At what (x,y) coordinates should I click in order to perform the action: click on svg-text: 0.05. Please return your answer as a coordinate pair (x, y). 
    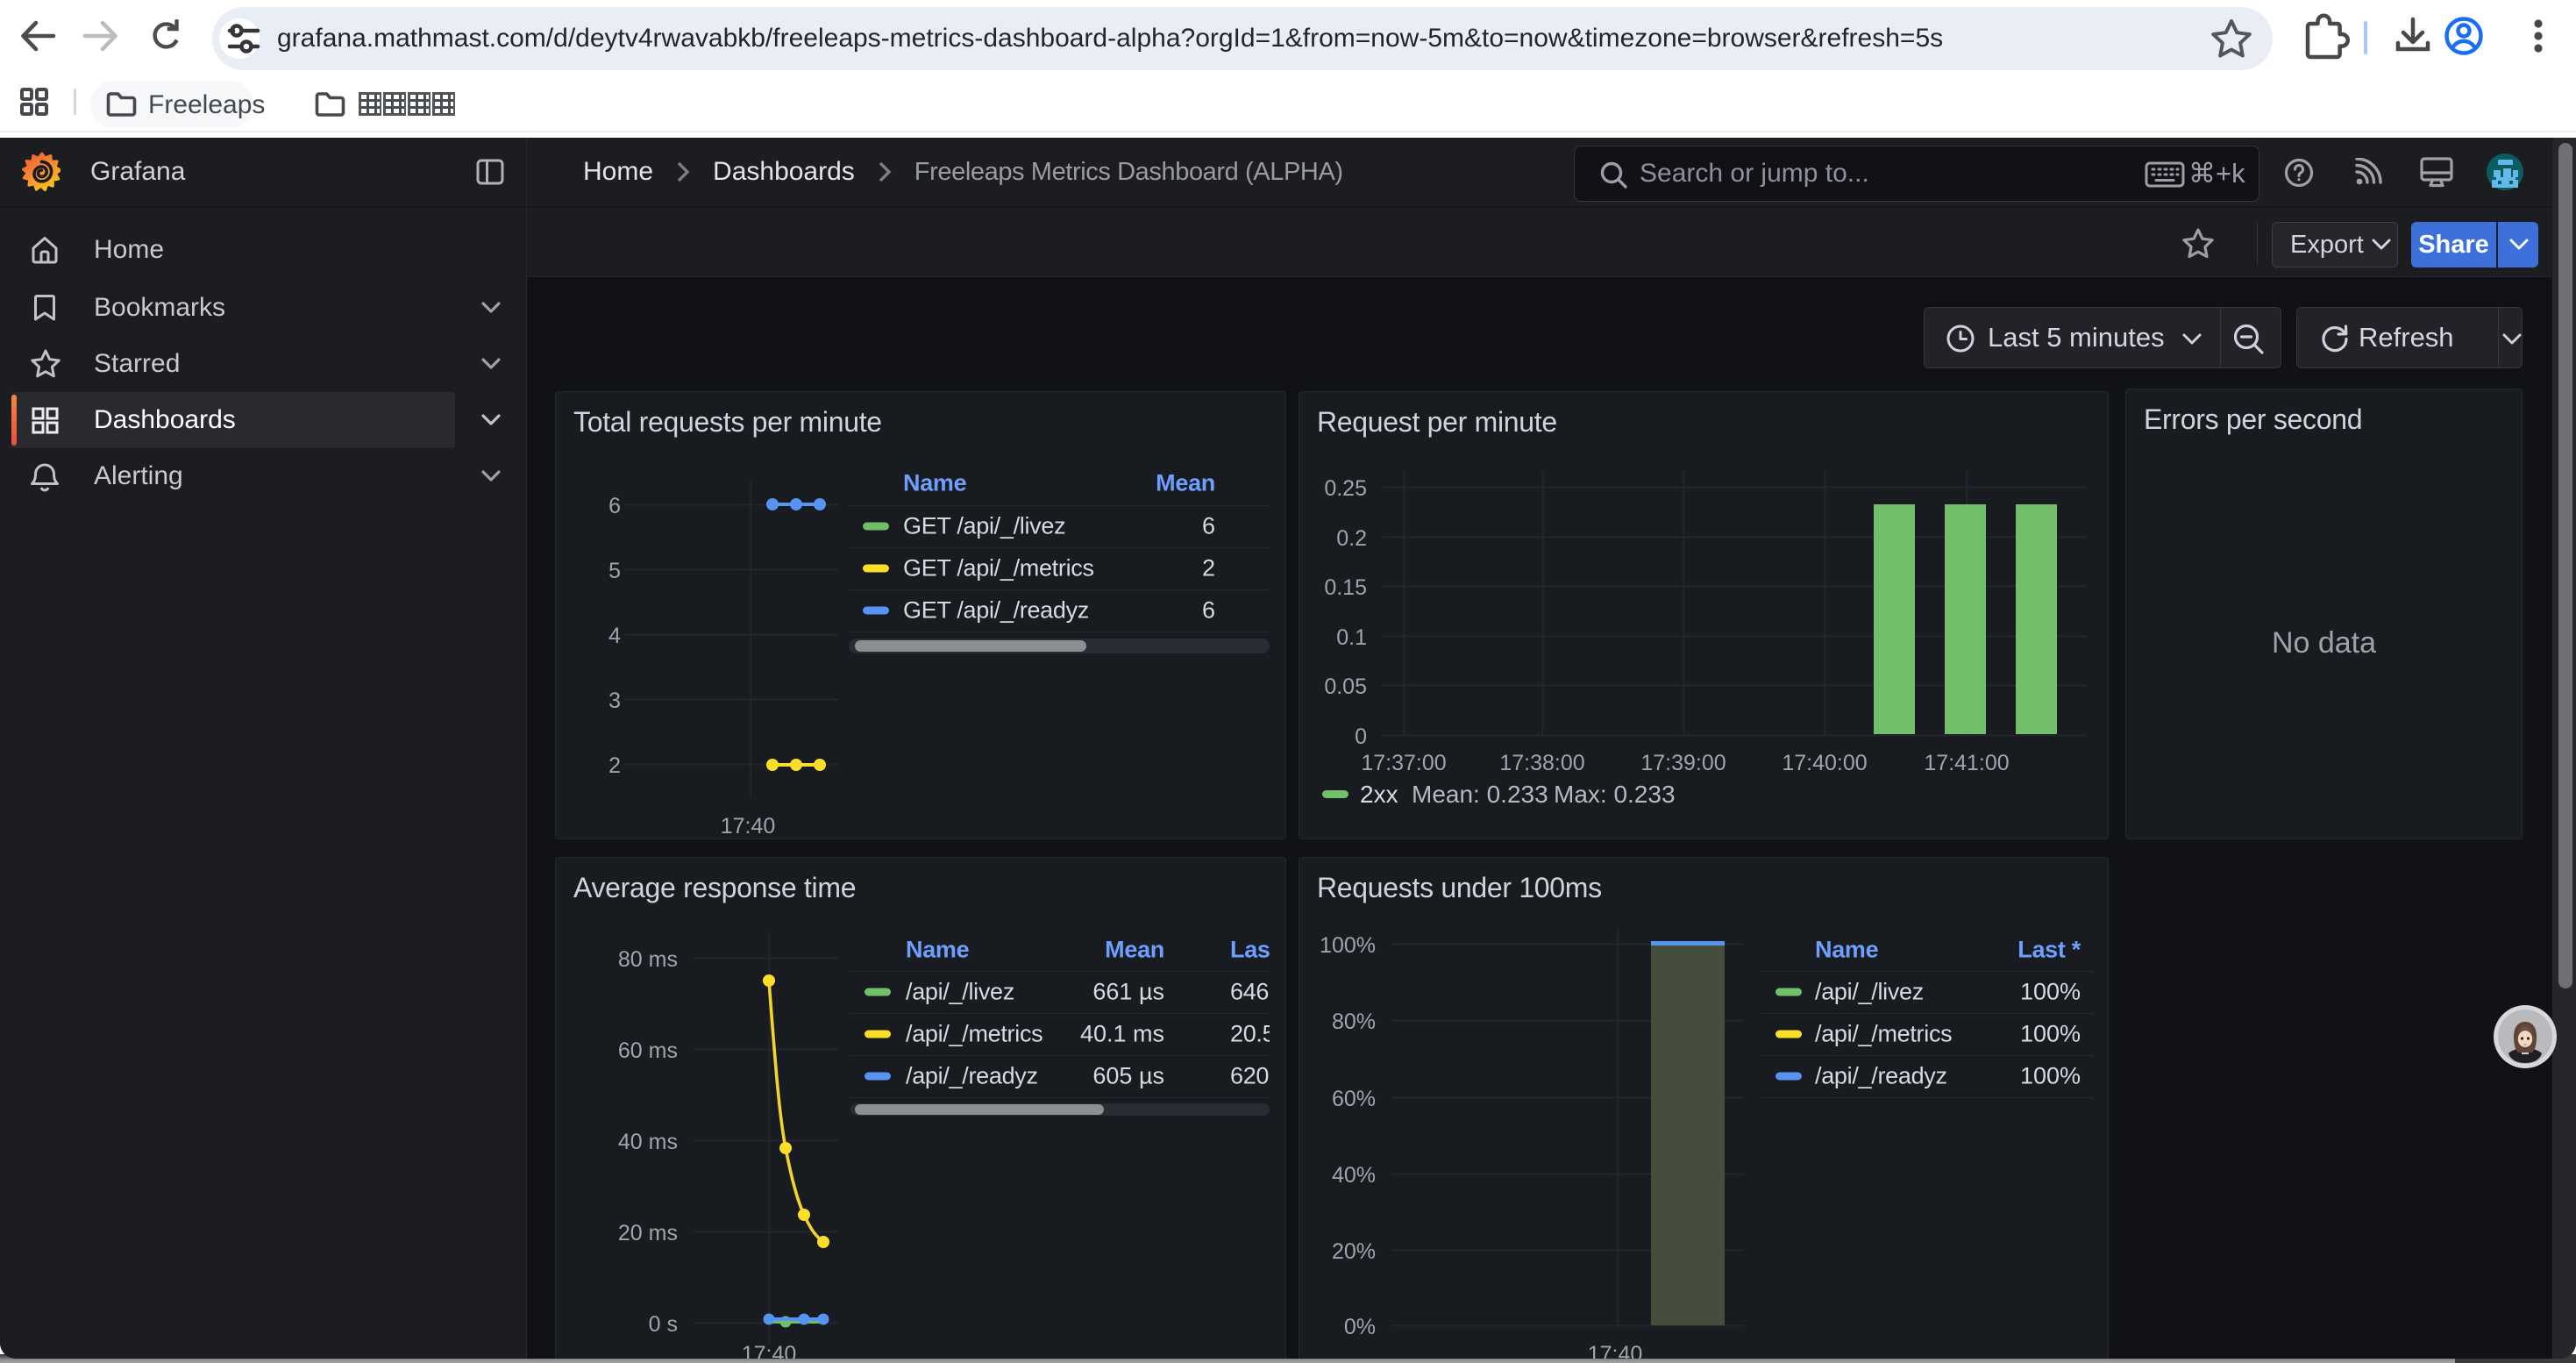
    Looking at the image, I should click on (1345, 686).